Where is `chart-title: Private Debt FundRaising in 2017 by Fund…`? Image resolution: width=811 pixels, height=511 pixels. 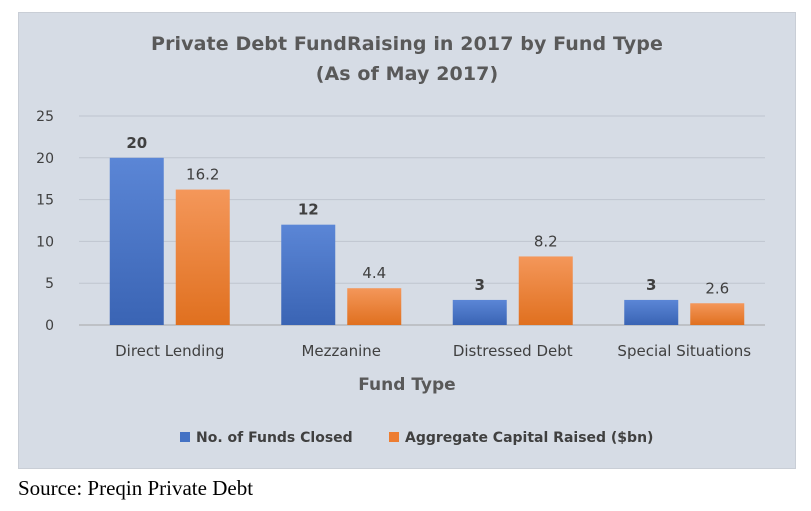
chart-title: Private Debt FundRaising in 2017 by Fund… is located at coordinates (407, 44).